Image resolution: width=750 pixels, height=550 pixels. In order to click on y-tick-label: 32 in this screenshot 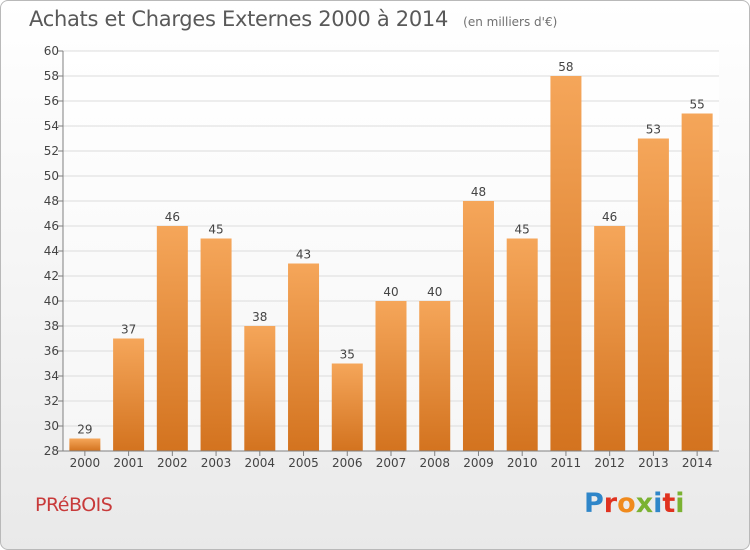, I will do `click(51, 401)`.